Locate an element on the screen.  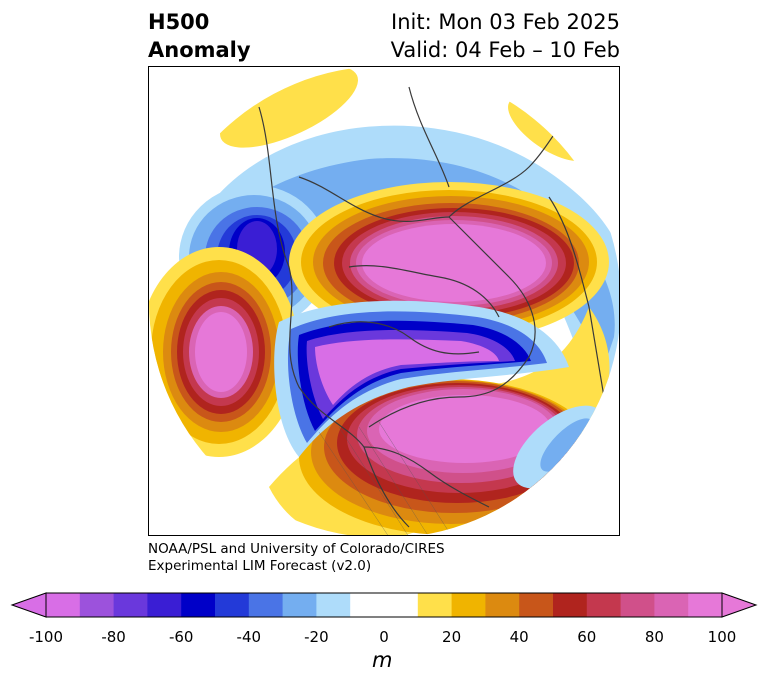
colorbar-border is located at coordinates (384, 605).